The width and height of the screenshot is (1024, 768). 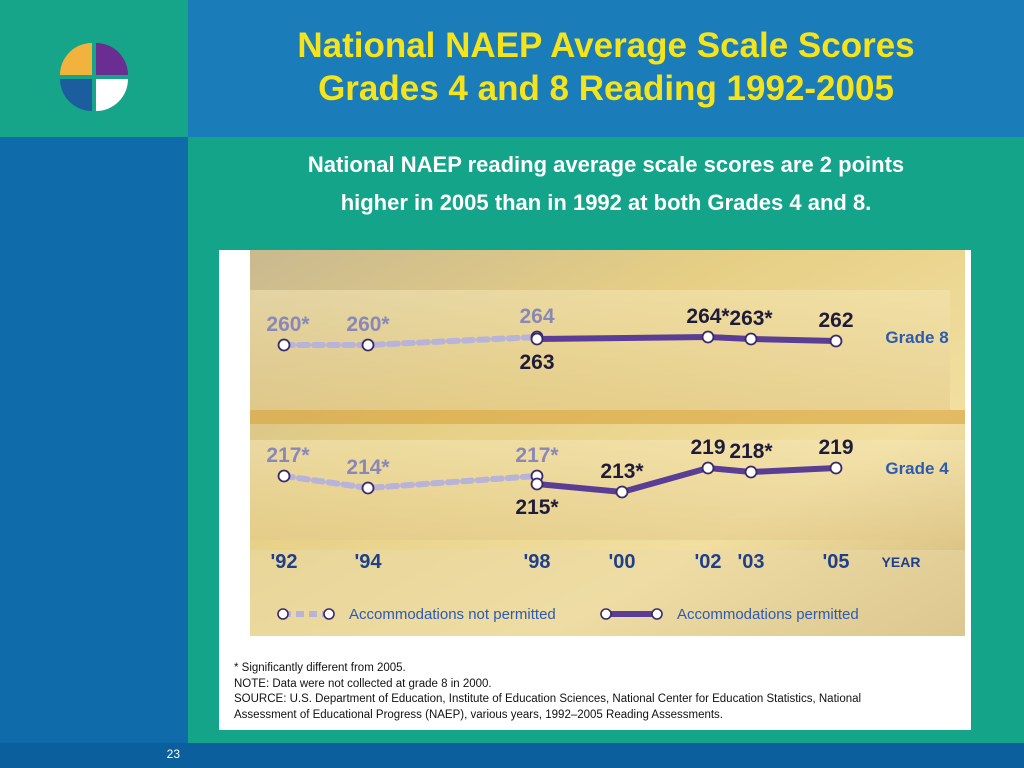 I want to click on data-label-grade8-2002: 264*, so click(x=708, y=316).